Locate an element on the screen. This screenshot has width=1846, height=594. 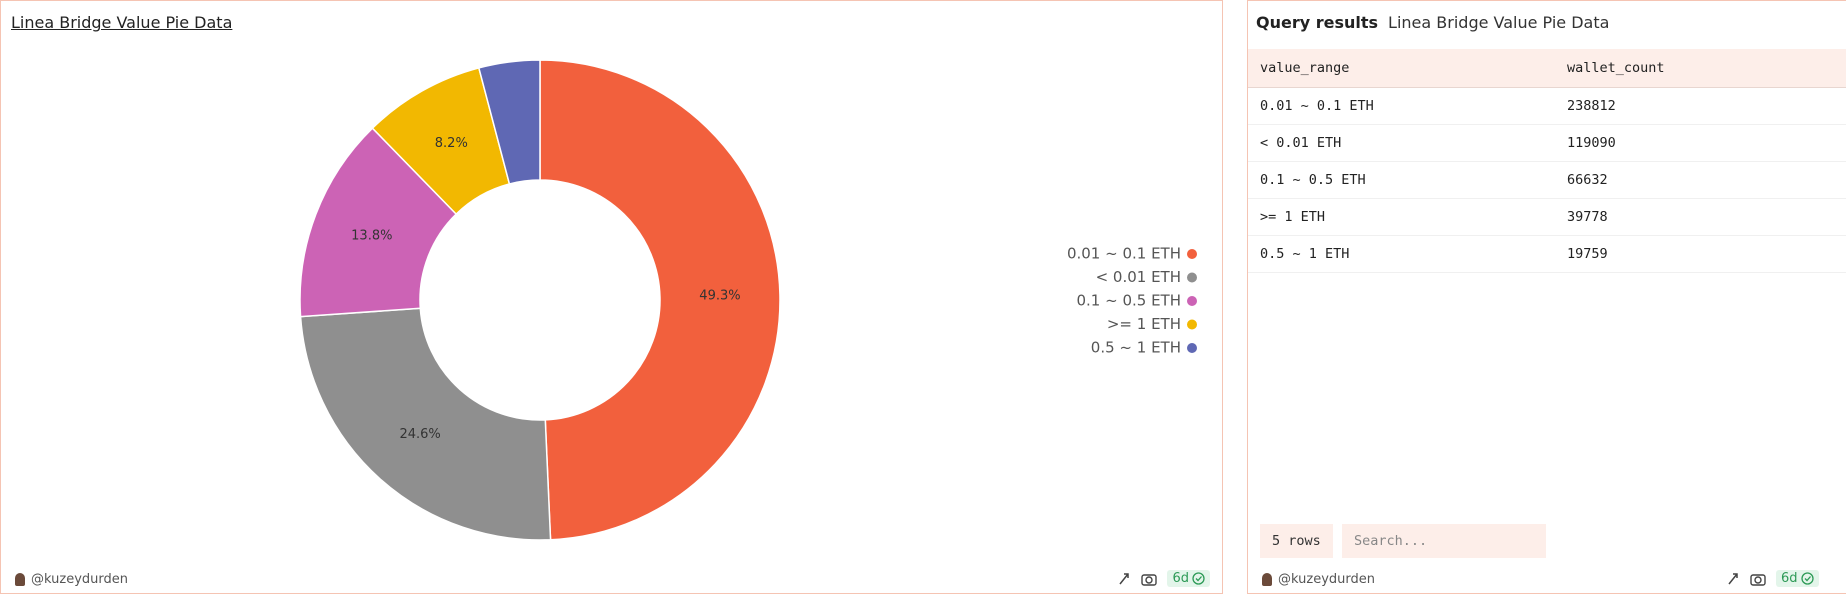
table-cell: 0.1 ~ 0.5 ETH is located at coordinates (1407, 180).